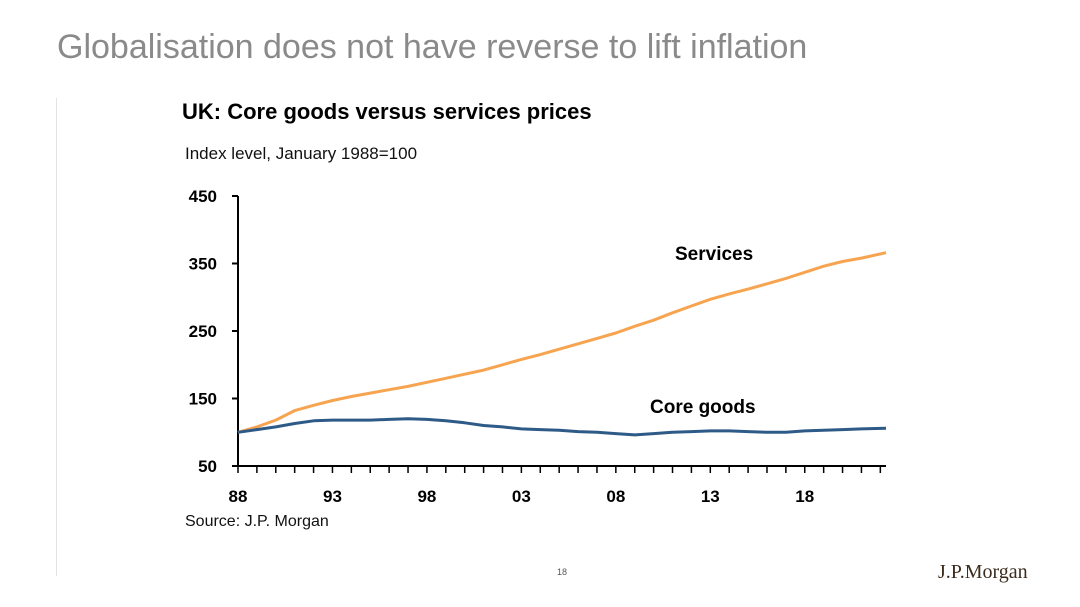 The height and width of the screenshot is (607, 1080). I want to click on series-label-services: Services, so click(714, 254).